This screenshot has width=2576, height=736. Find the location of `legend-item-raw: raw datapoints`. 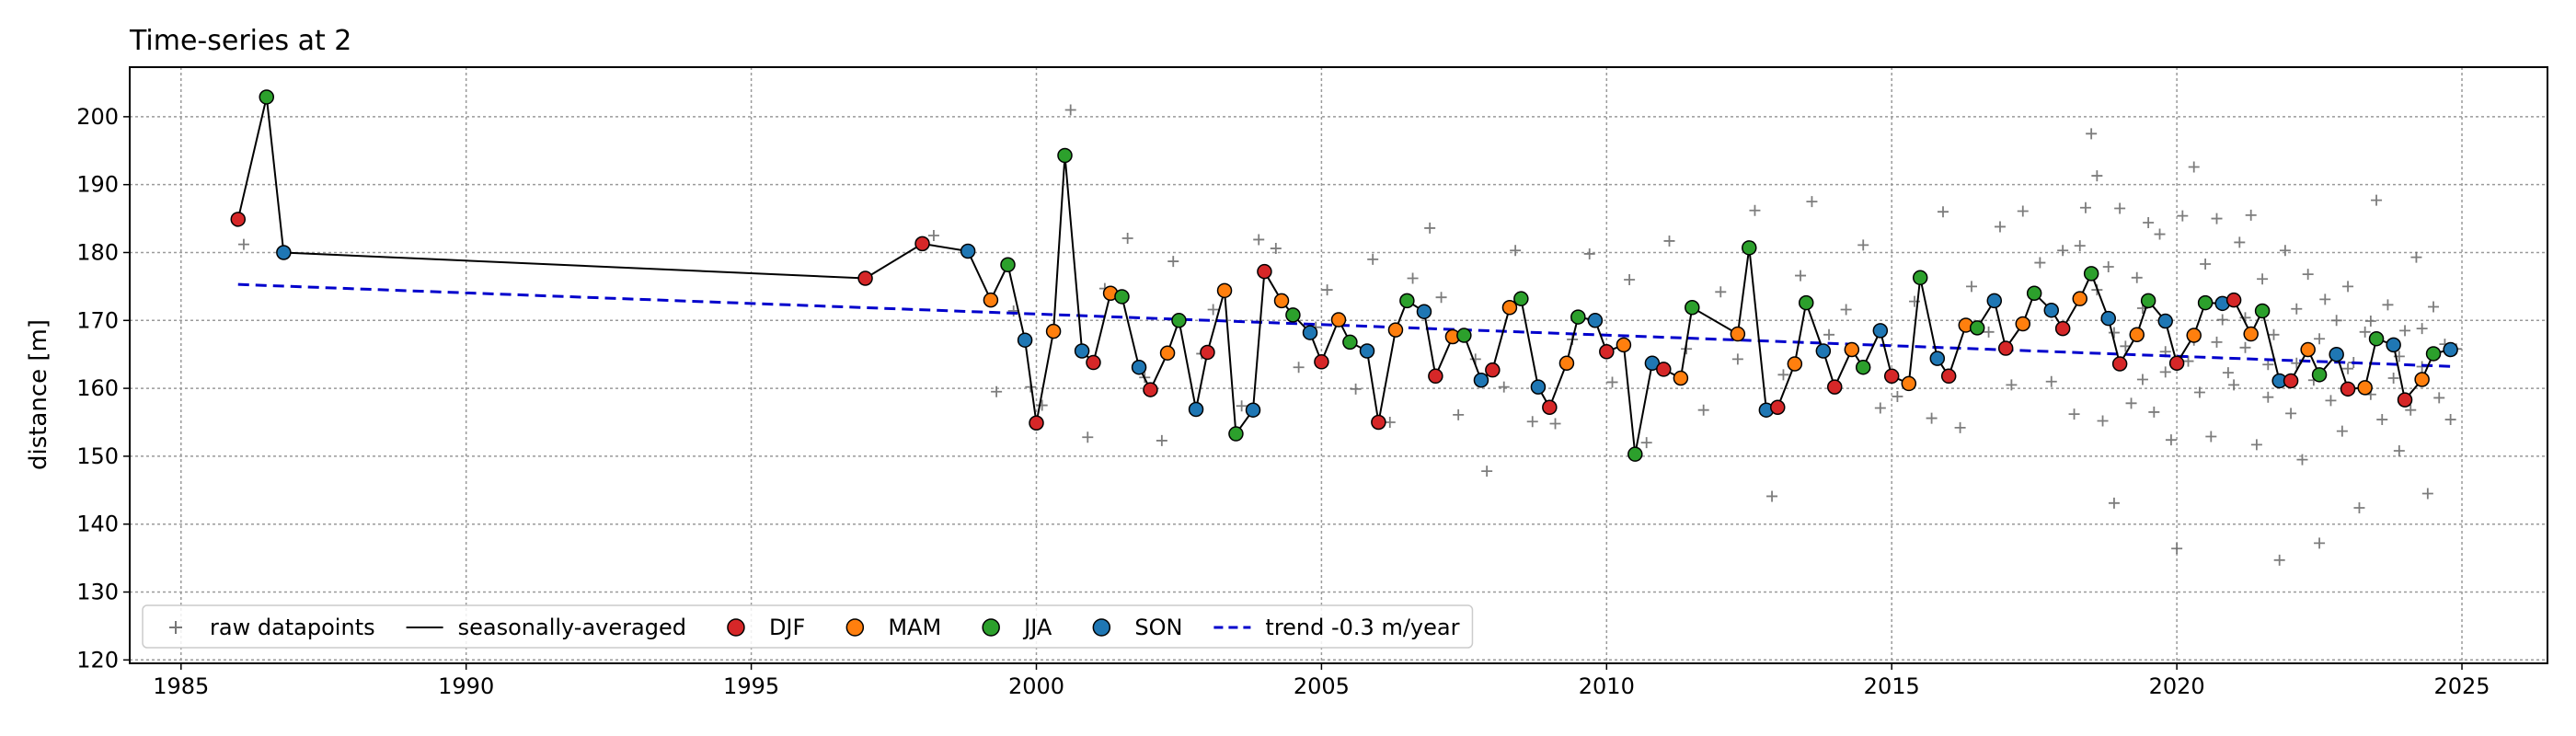

legend-item-raw: raw datapoints is located at coordinates (272, 627).